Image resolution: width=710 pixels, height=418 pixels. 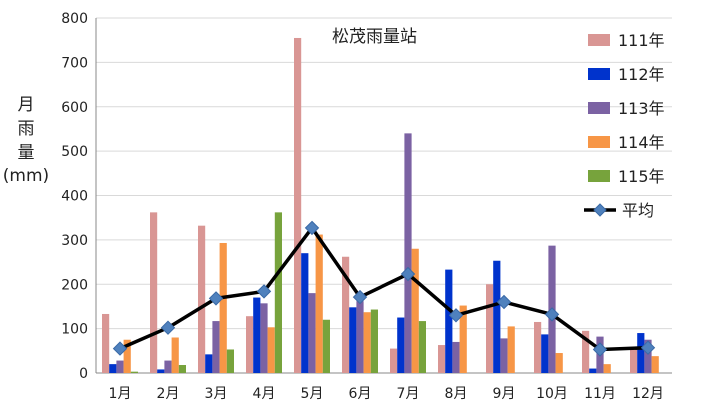 I want to click on y-tick-label: 300, so click(x=74, y=241).